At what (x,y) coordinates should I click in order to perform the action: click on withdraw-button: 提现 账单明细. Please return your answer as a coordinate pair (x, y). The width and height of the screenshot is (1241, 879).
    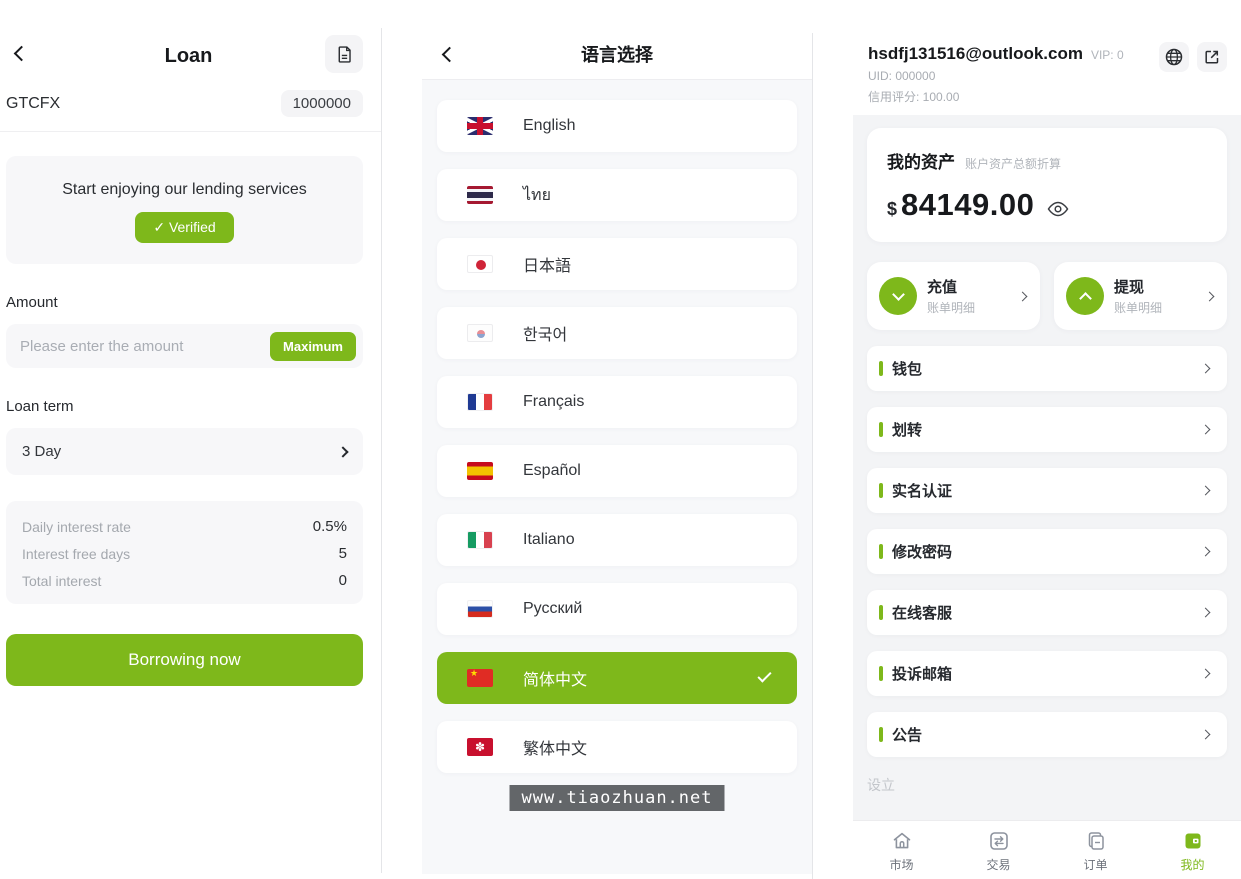
    Looking at the image, I should click on (1140, 296).